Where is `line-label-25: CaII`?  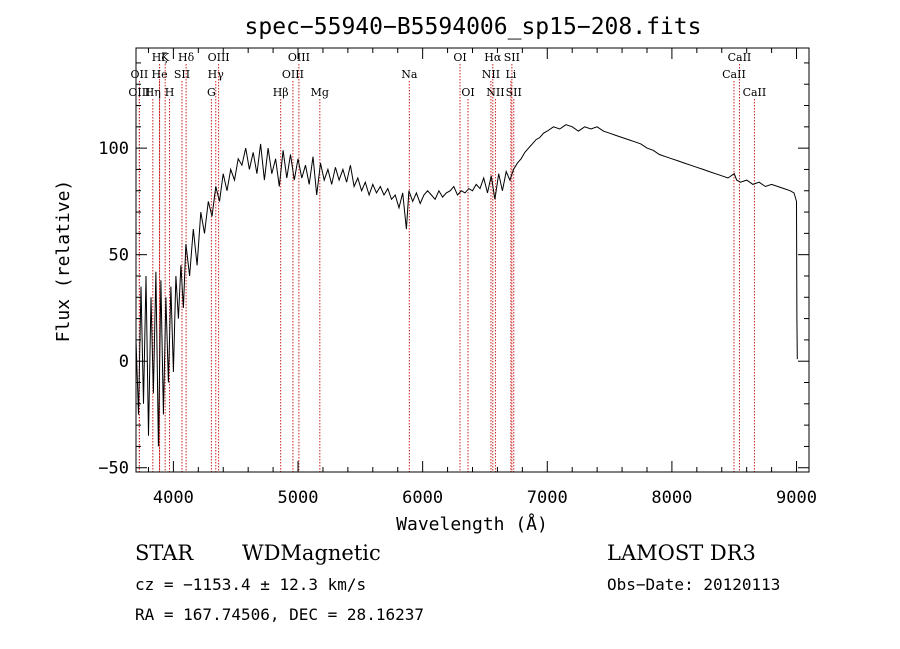
line-label-25: CaII is located at coordinates (740, 57).